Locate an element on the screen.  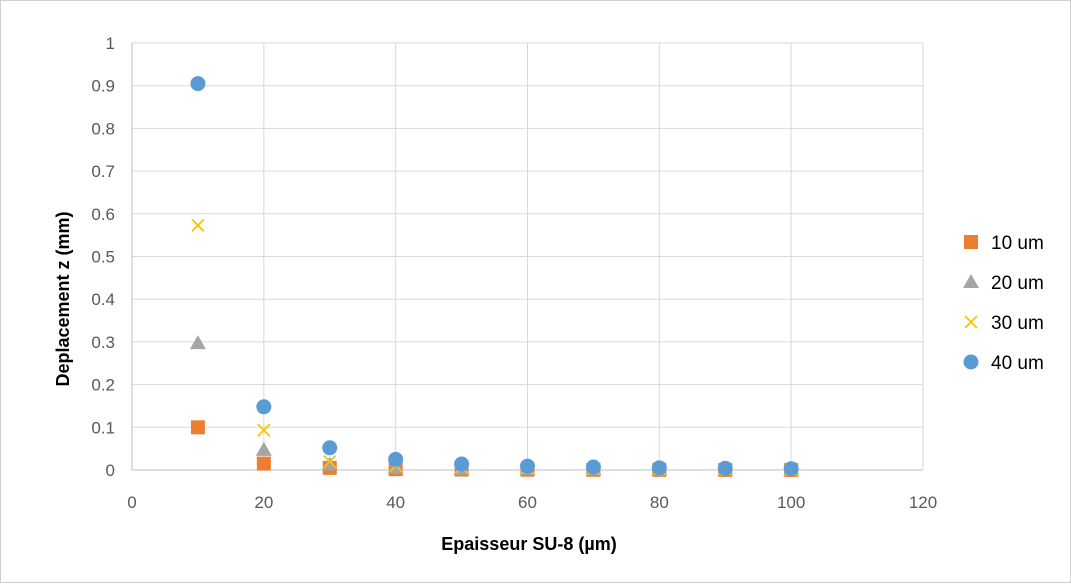
legend-item: 20 um is located at coordinates (1003, 283).